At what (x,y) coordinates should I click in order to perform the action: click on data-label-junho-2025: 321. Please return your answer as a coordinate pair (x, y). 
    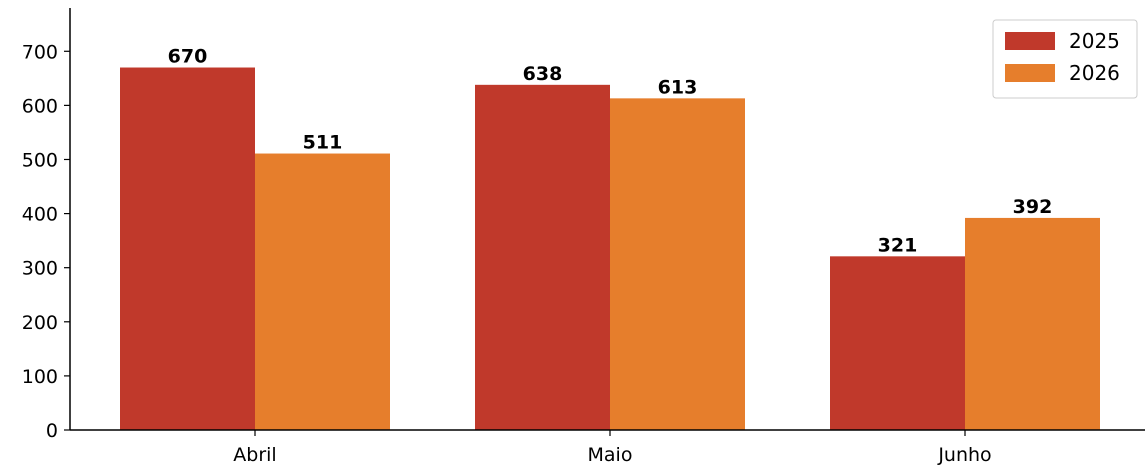
    Looking at the image, I should click on (898, 245).